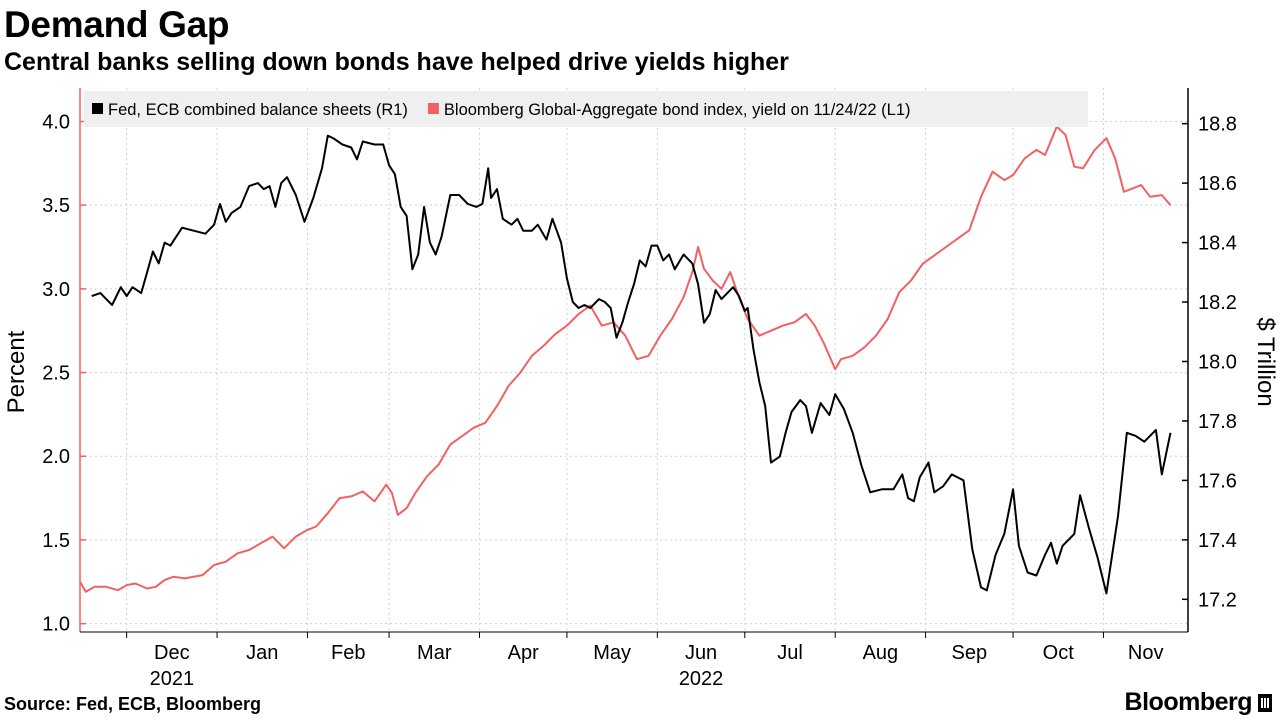 The height and width of the screenshot is (720, 1280). What do you see at coordinates (881, 653) in the screenshot?
I see `x-tick-label: Aug` at bounding box center [881, 653].